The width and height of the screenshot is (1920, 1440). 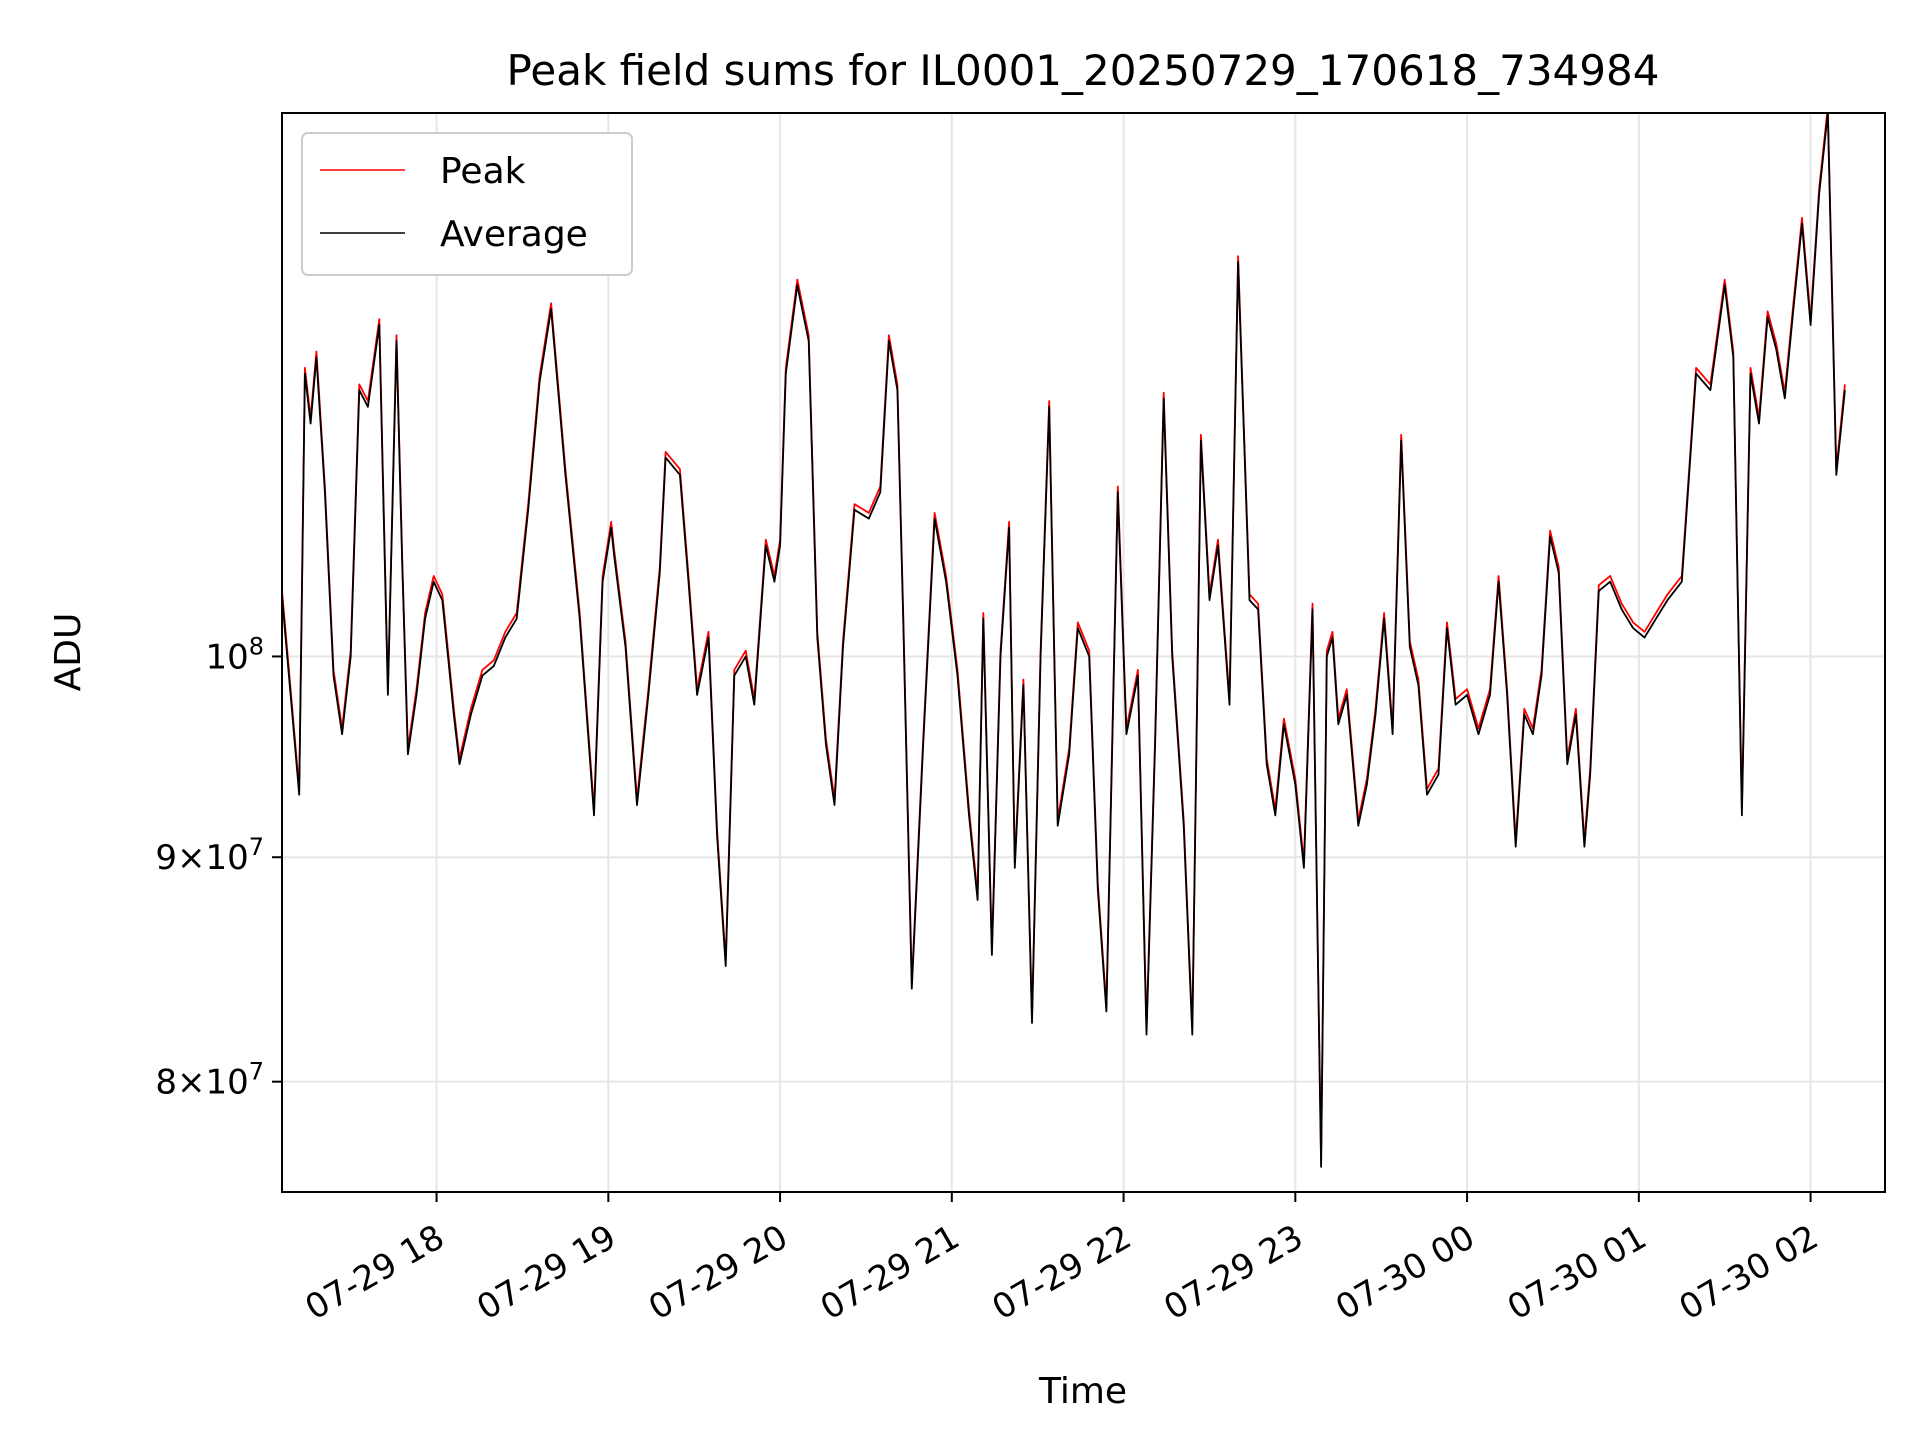 I want to click on y-tick-label: 108, so click(x=234, y=654).